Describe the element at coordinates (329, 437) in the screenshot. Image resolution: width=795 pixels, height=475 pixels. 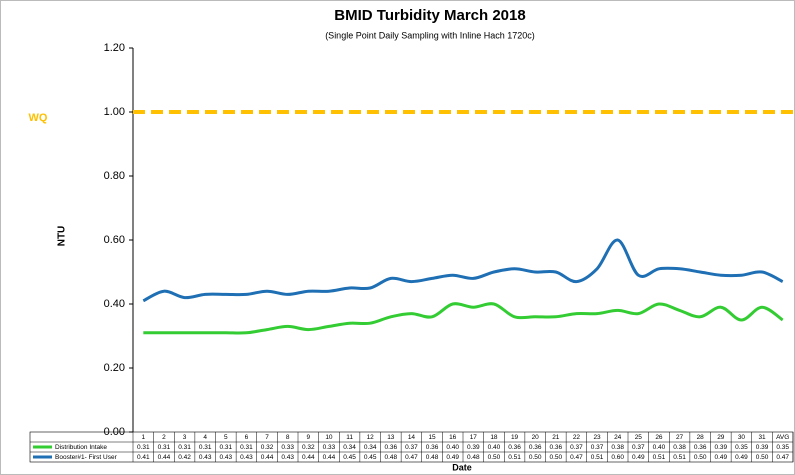
I see `x-tick-label: 10` at that location.